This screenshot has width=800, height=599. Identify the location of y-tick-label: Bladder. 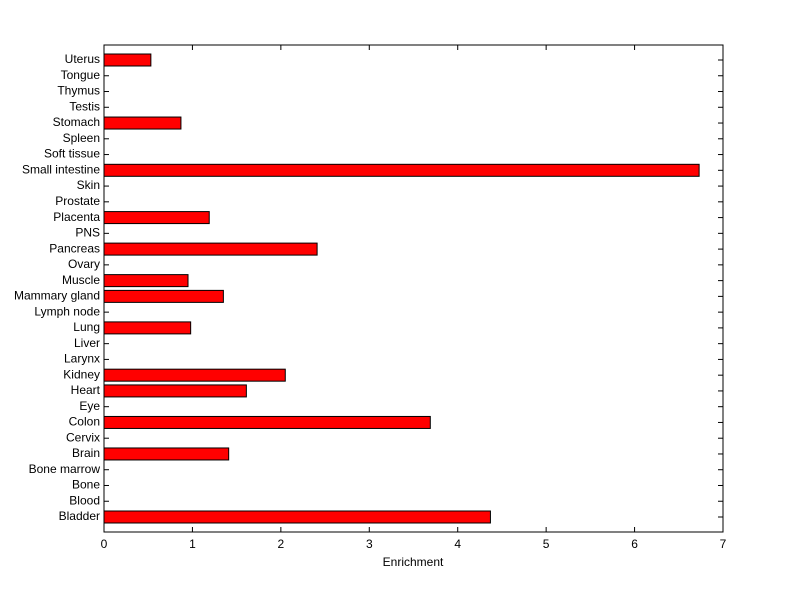
(79, 516).